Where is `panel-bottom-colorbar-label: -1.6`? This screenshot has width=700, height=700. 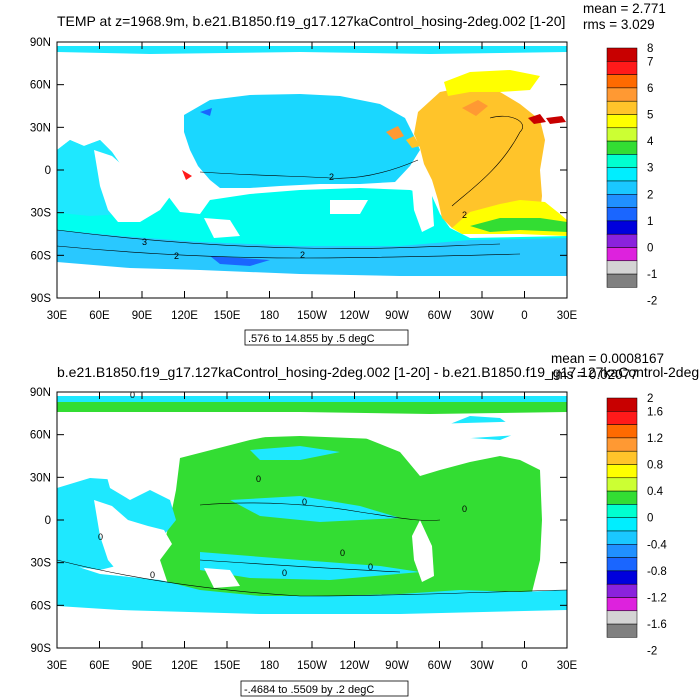 panel-bottom-colorbar-label: -1.6 is located at coordinates (657, 625).